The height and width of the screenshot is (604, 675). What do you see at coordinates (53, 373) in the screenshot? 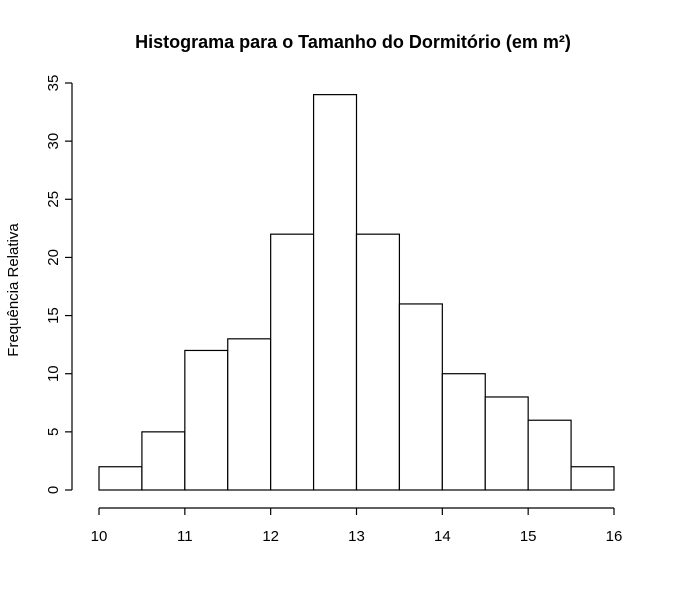
I see `y-tick-label: 10` at bounding box center [53, 373].